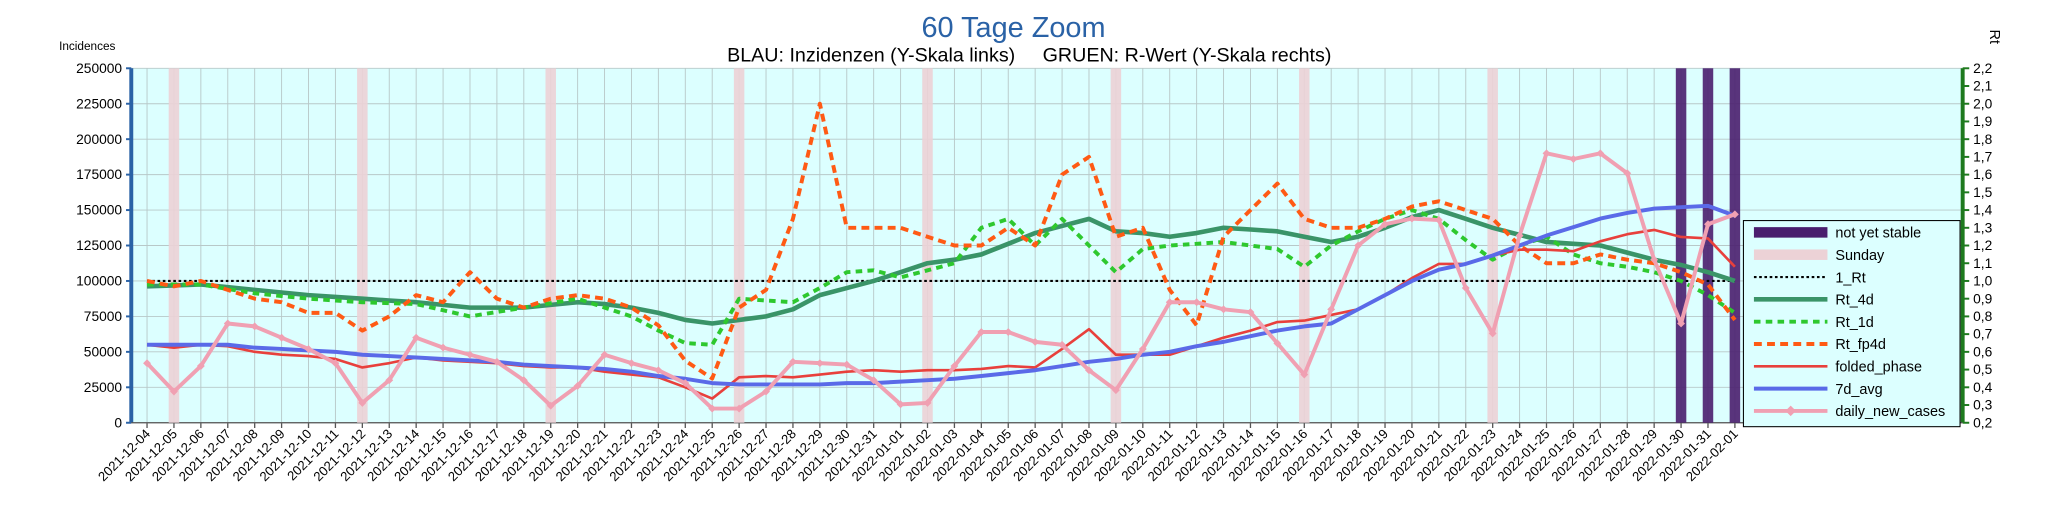 The image size is (2048, 527). Describe the element at coordinates (1982, 245) in the screenshot. I see `y2-tick-label: 1,2` at that location.